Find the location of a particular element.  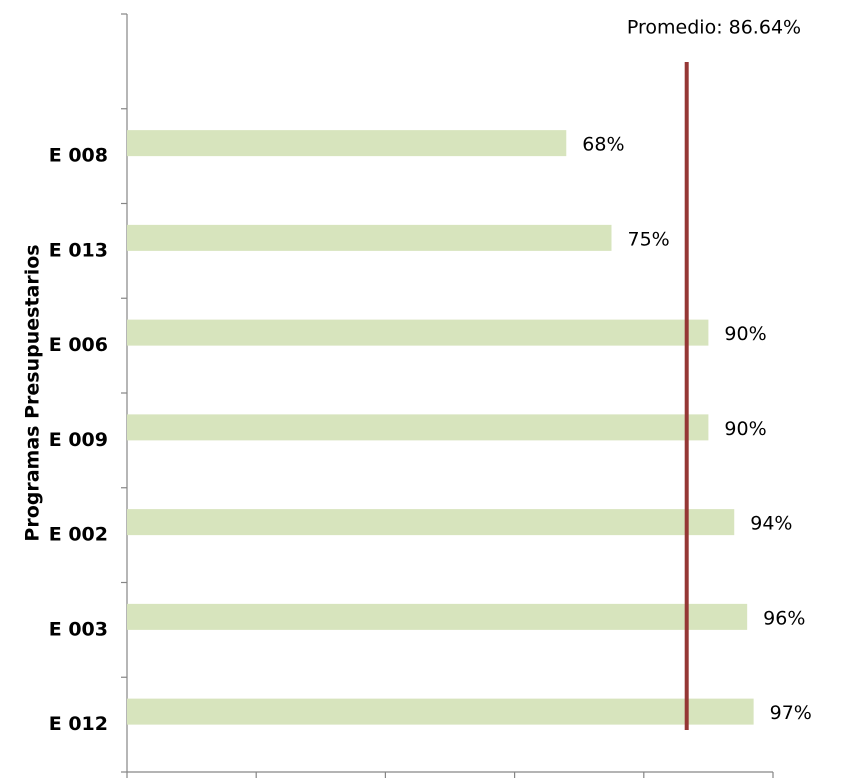

data-label: 75% is located at coordinates (649, 239).